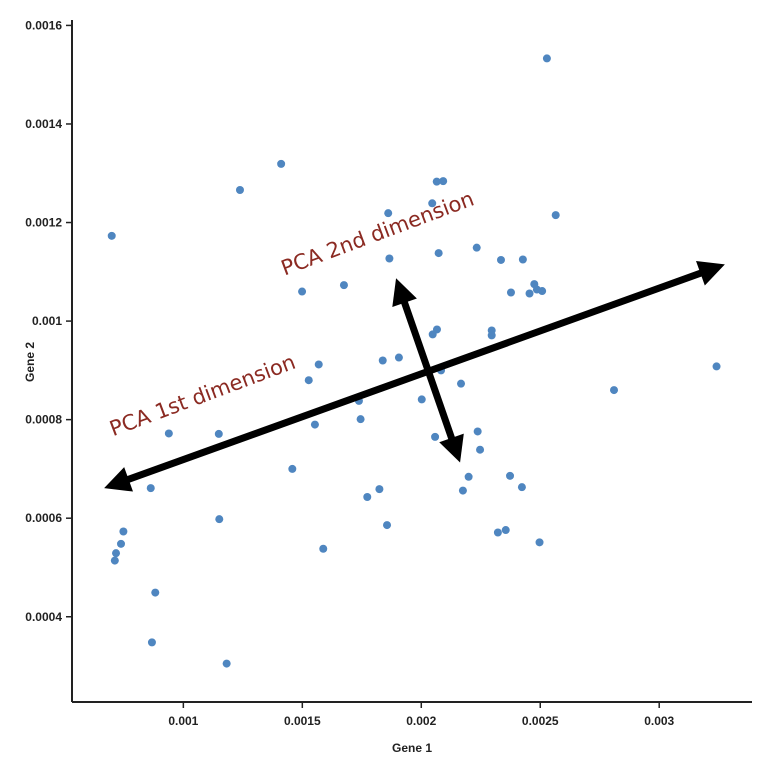 The width and height of the screenshot is (782, 776). Describe the element at coordinates (540, 721) in the screenshot. I see `x-tick-label: 0.0025` at that location.